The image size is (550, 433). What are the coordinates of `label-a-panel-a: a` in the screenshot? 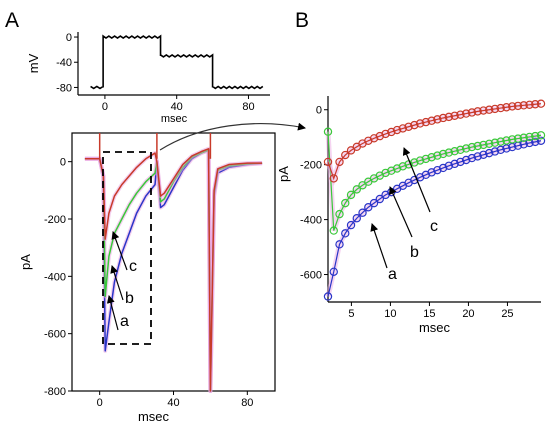 It's located at (124, 321).